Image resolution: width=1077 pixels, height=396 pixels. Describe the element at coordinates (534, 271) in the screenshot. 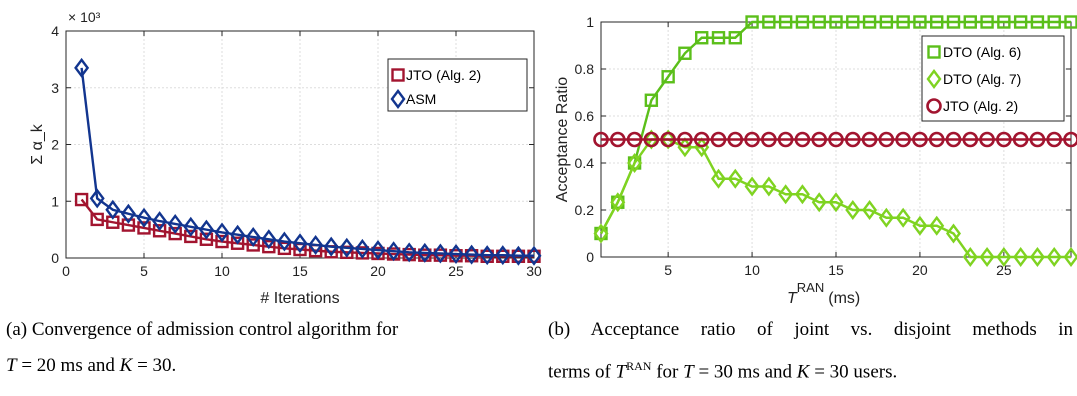

I see `x-tick-label: 30` at that location.